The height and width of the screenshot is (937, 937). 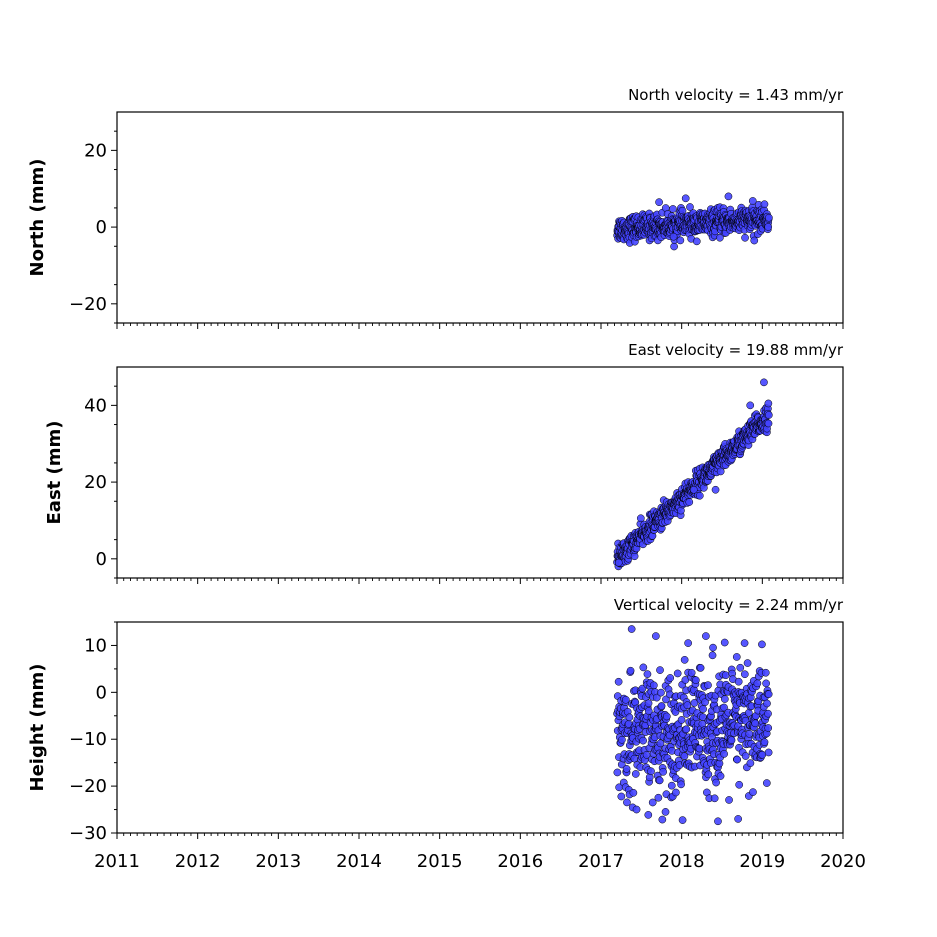 What do you see at coordinates (37, 218) in the screenshot?
I see `y-axis-label: North (mm)` at bounding box center [37, 218].